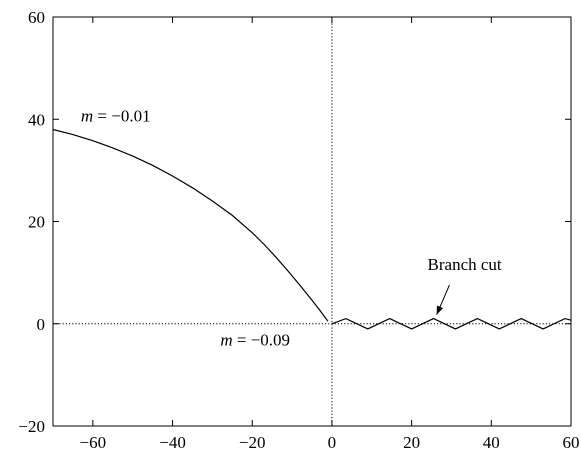 This screenshot has width=581, height=455. I want to click on y-tick-label: 0, so click(41, 324).